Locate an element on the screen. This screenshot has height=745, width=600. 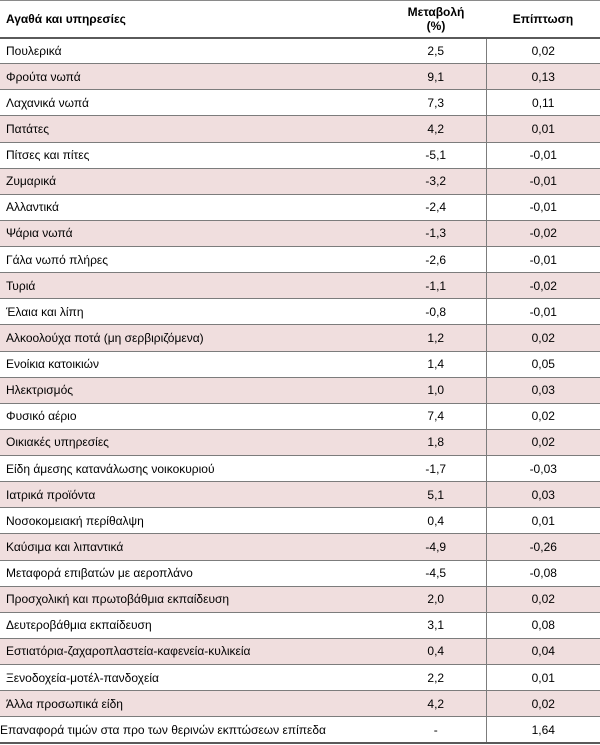
row-label: Ιατρικά προϊόντα is located at coordinates (193, 495).